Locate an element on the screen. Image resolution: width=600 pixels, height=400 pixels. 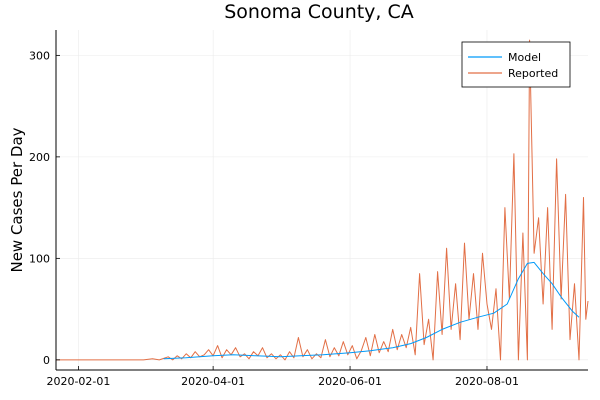
x-ticks: 2020-02-01 2020-04-01 2020-06-01 2020-08-01 is located at coordinates (282, 381).